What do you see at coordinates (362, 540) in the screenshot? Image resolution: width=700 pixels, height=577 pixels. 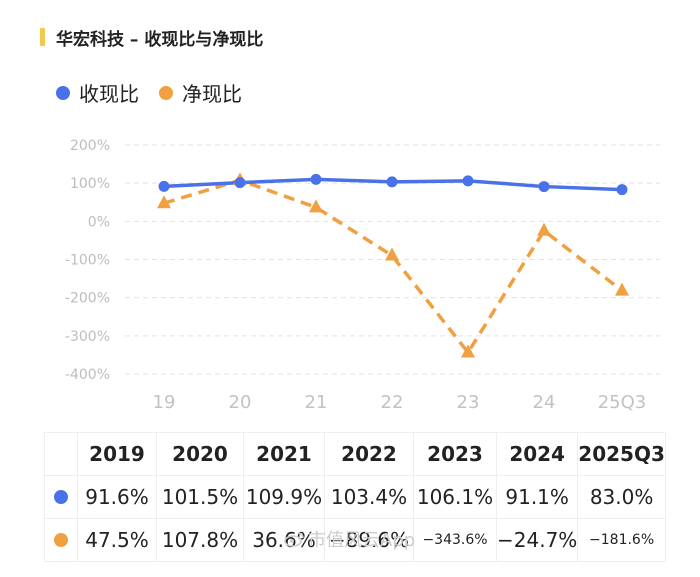 I see `watermark-text: 市值风云App` at bounding box center [362, 540].